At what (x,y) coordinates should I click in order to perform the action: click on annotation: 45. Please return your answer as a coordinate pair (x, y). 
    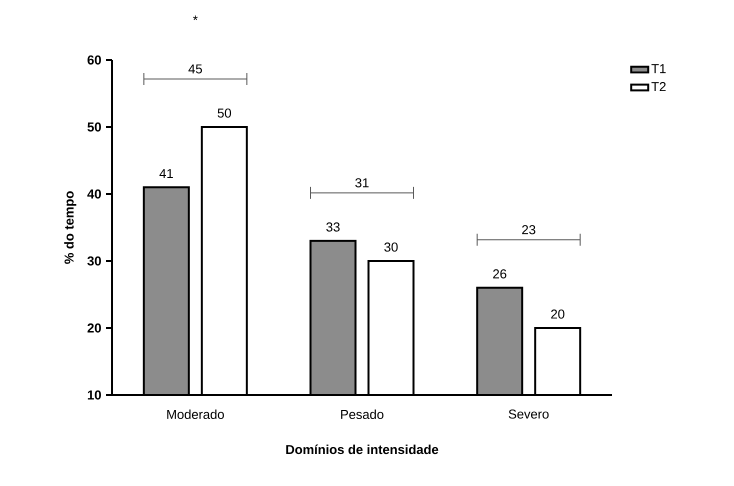
    Looking at the image, I should click on (195, 69).